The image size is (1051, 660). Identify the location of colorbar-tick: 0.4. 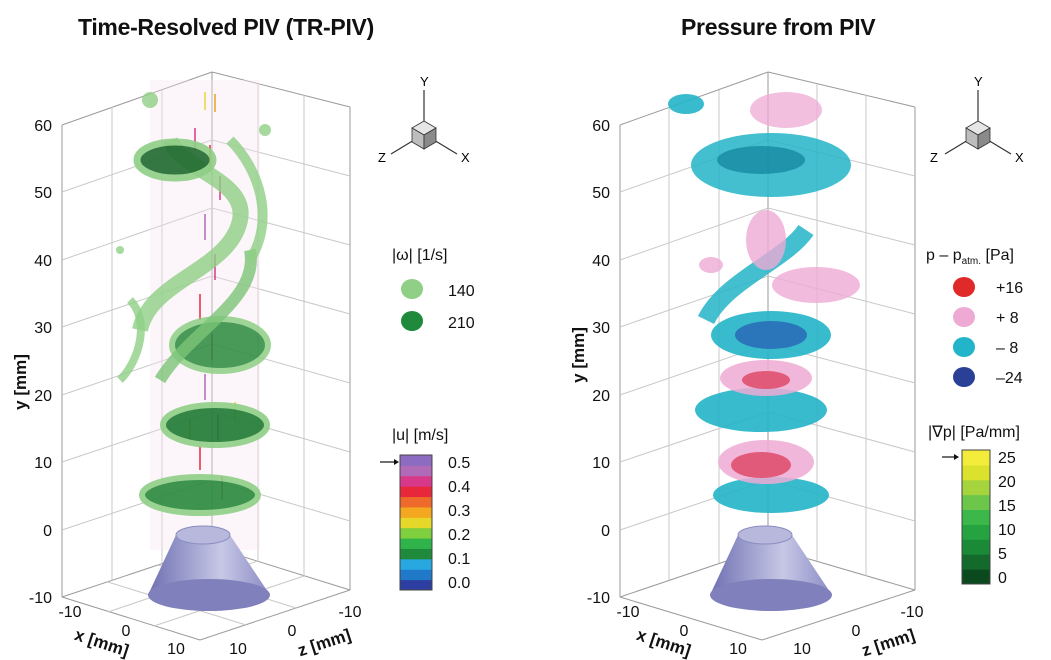
(459, 487).